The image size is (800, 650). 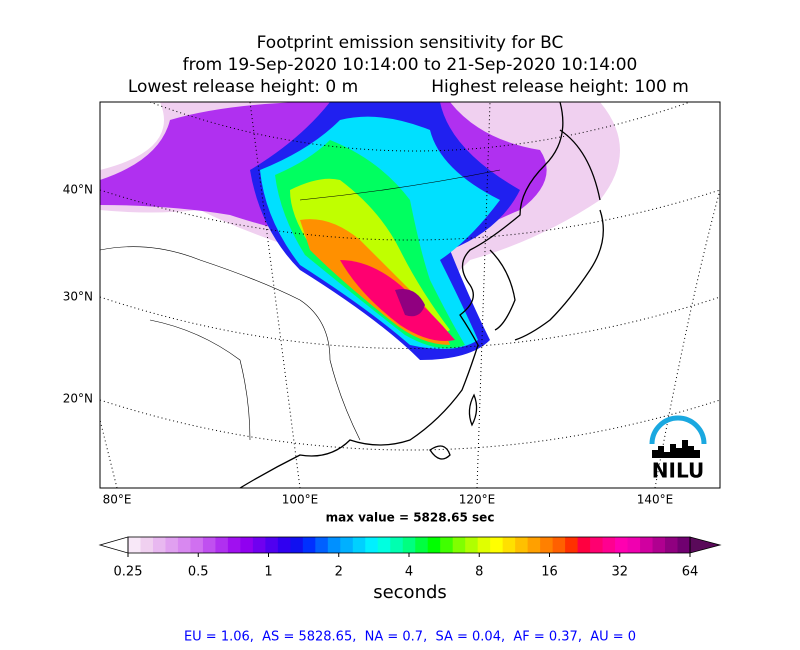 I want to click on title: Footprint emission sensitivity for BC, so click(x=410, y=43).